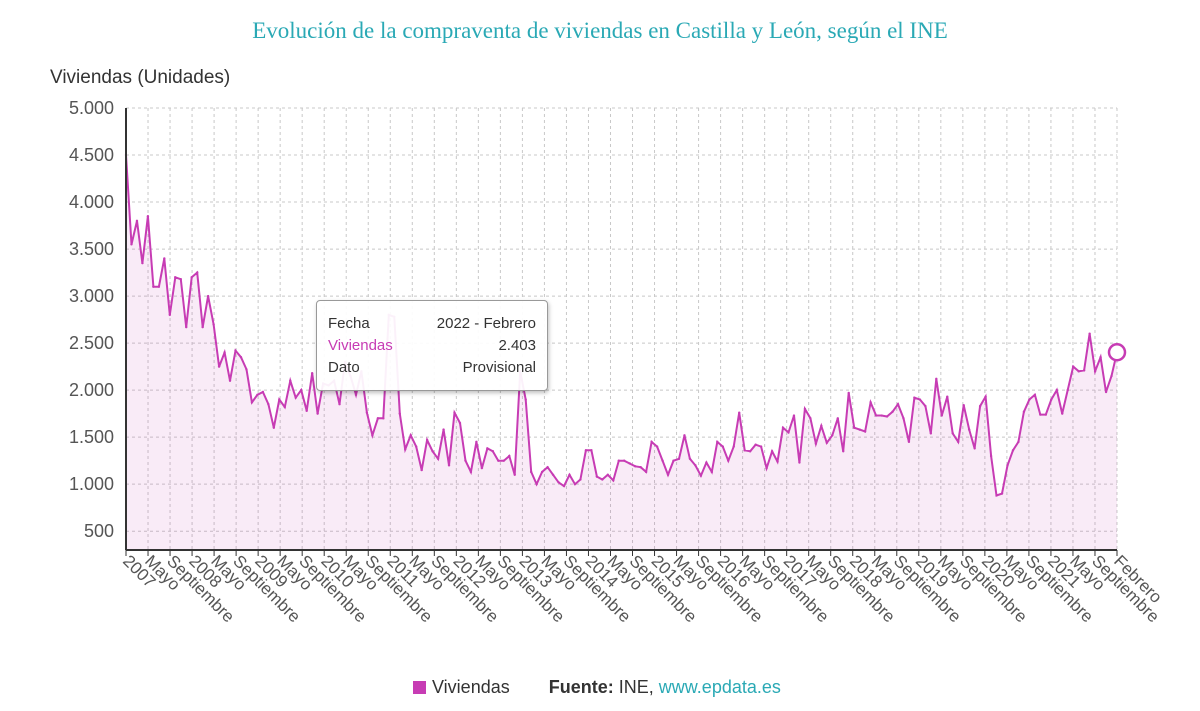 The image size is (1200, 711). I want to click on legend-series-name: Viviendas, so click(471, 687).